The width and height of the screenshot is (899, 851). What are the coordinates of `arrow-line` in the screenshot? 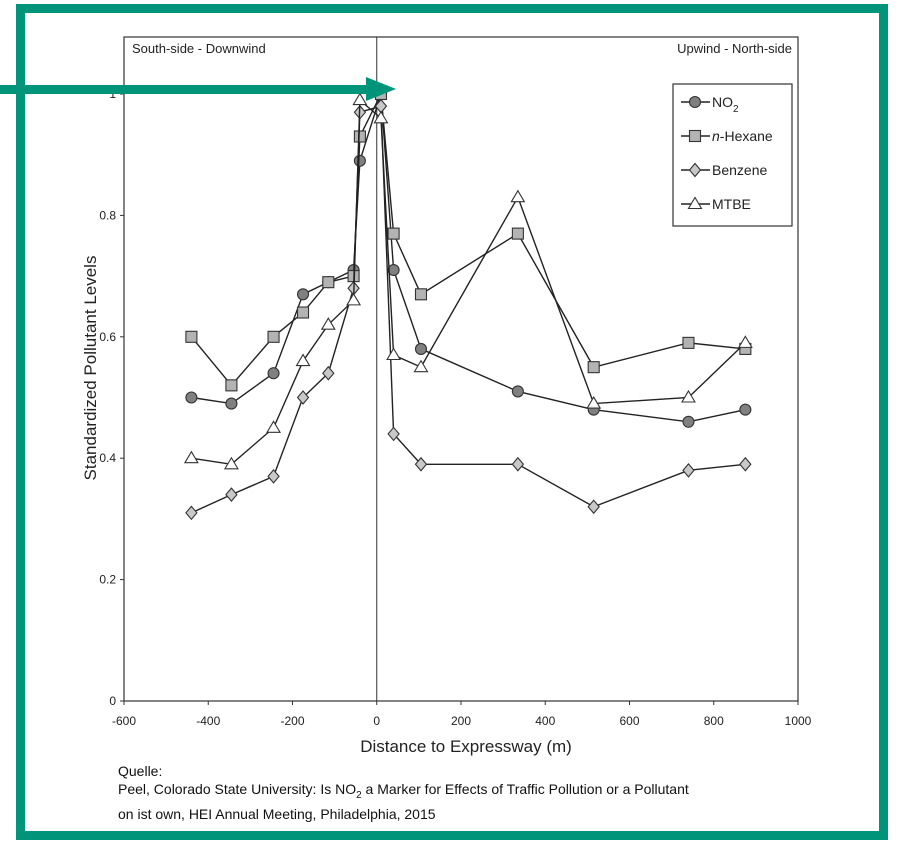 It's located at (185, 89).